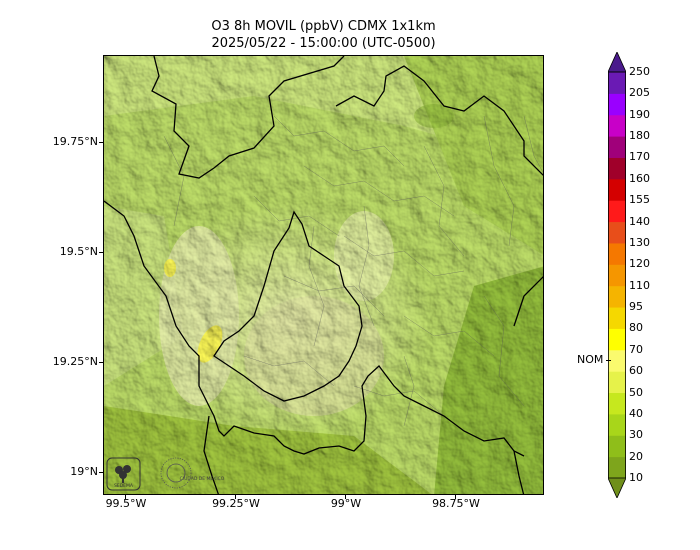 The width and height of the screenshot is (700, 550). Describe the element at coordinates (75, 141) in the screenshot. I see `lat-tick-label: 19.75°N` at that location.